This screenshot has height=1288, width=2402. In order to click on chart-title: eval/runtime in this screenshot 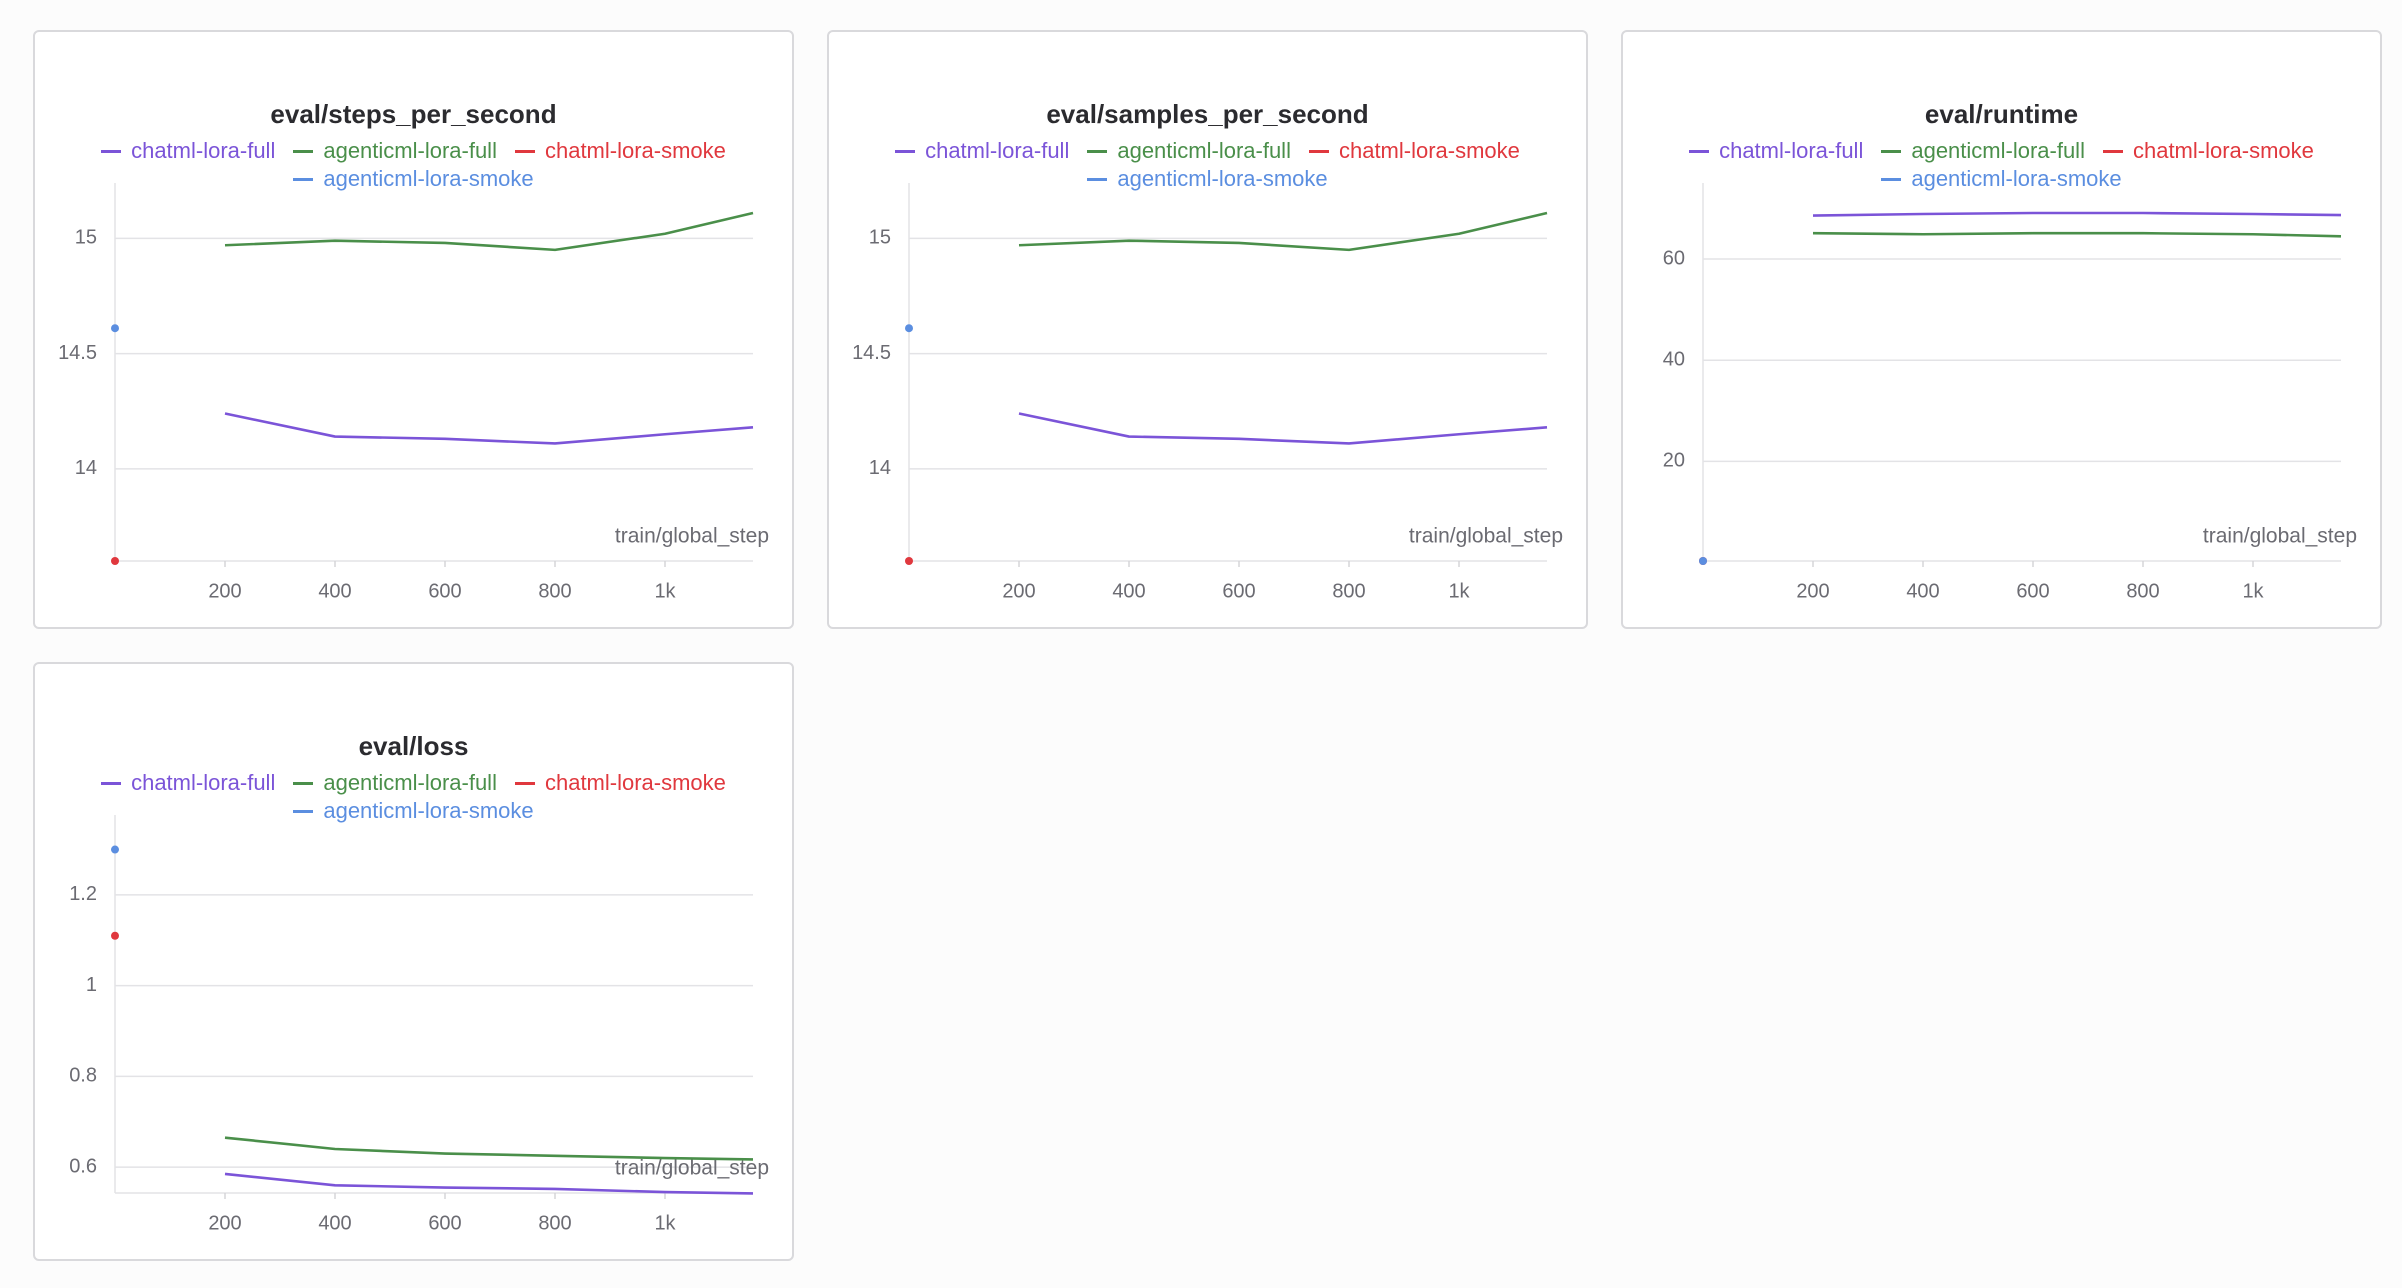, I will do `click(2001, 114)`.